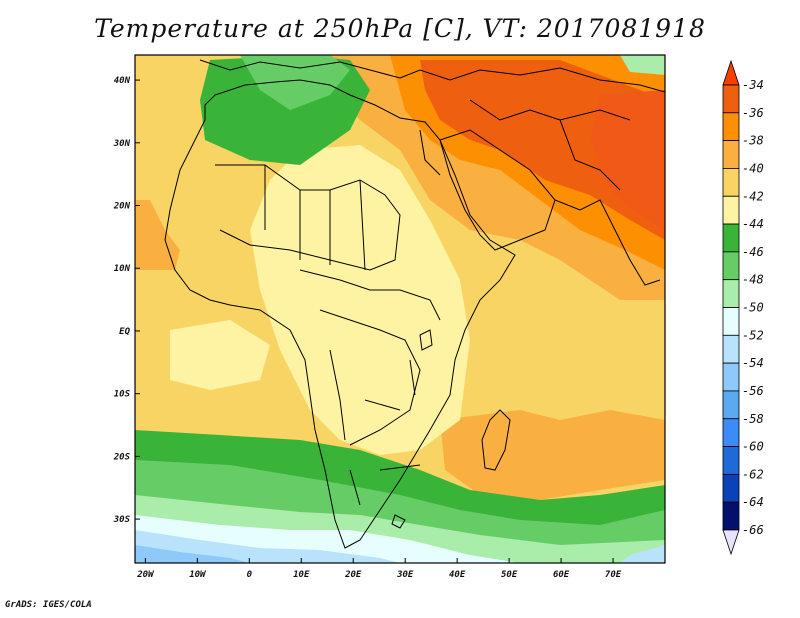  I want to click on lat-label: 40N, so click(122, 81).